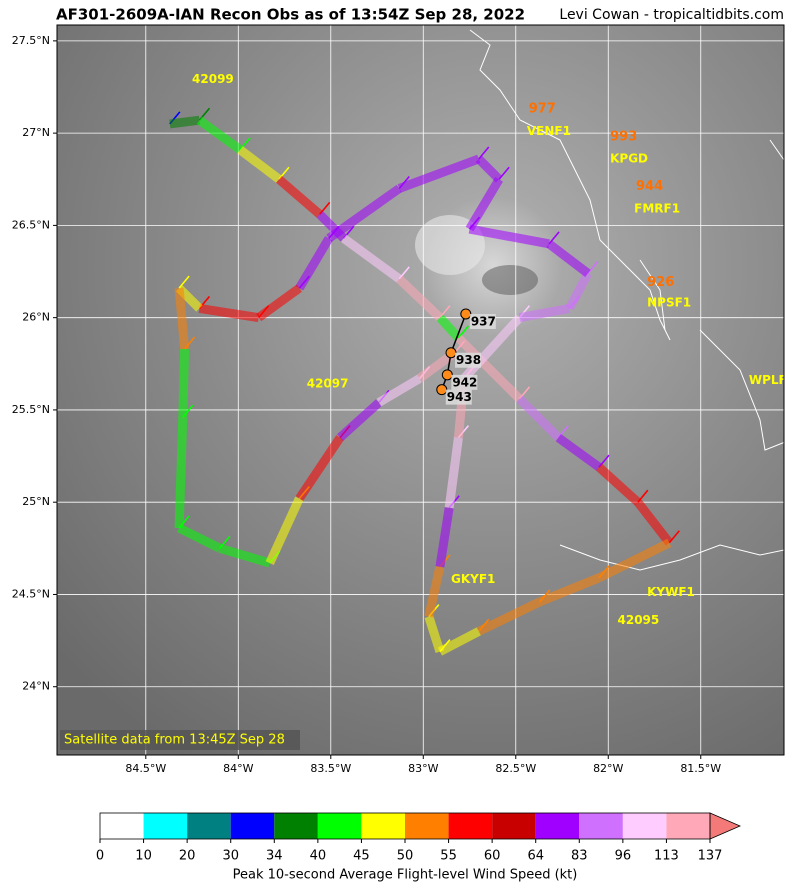  I want to click on y-tick-label: 27°N, so click(36, 132).